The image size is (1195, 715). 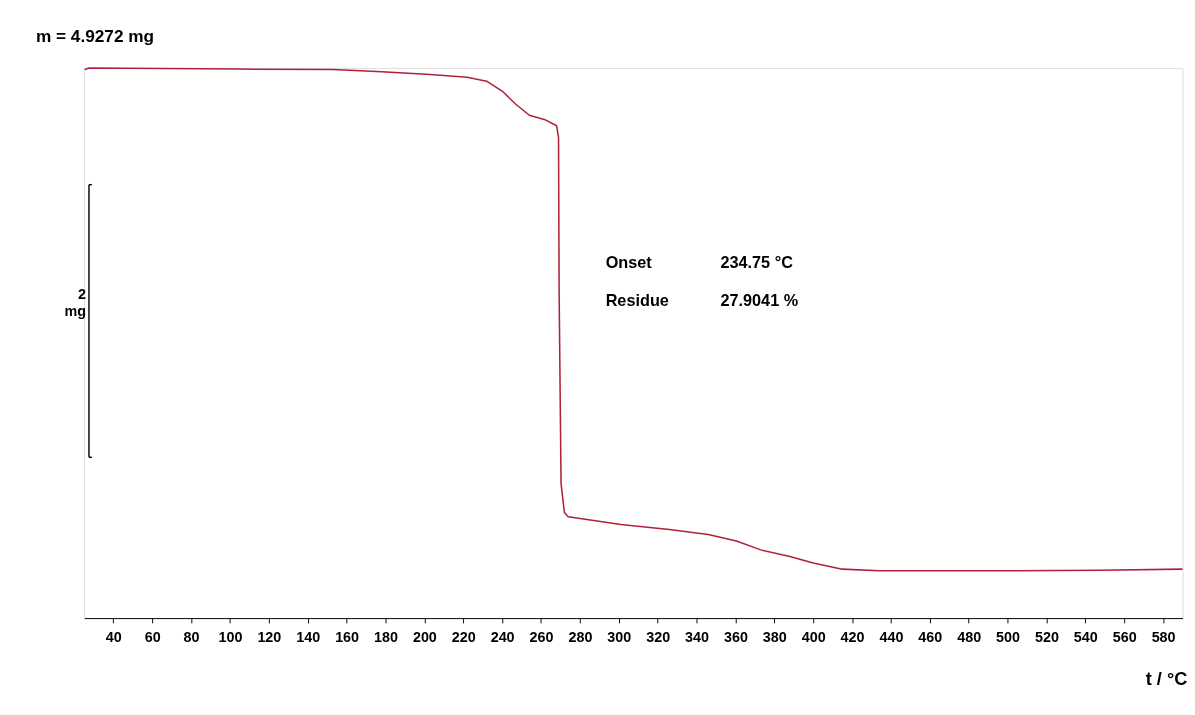 I want to click on text: Onset 234.75 °C, so click(x=699, y=261).